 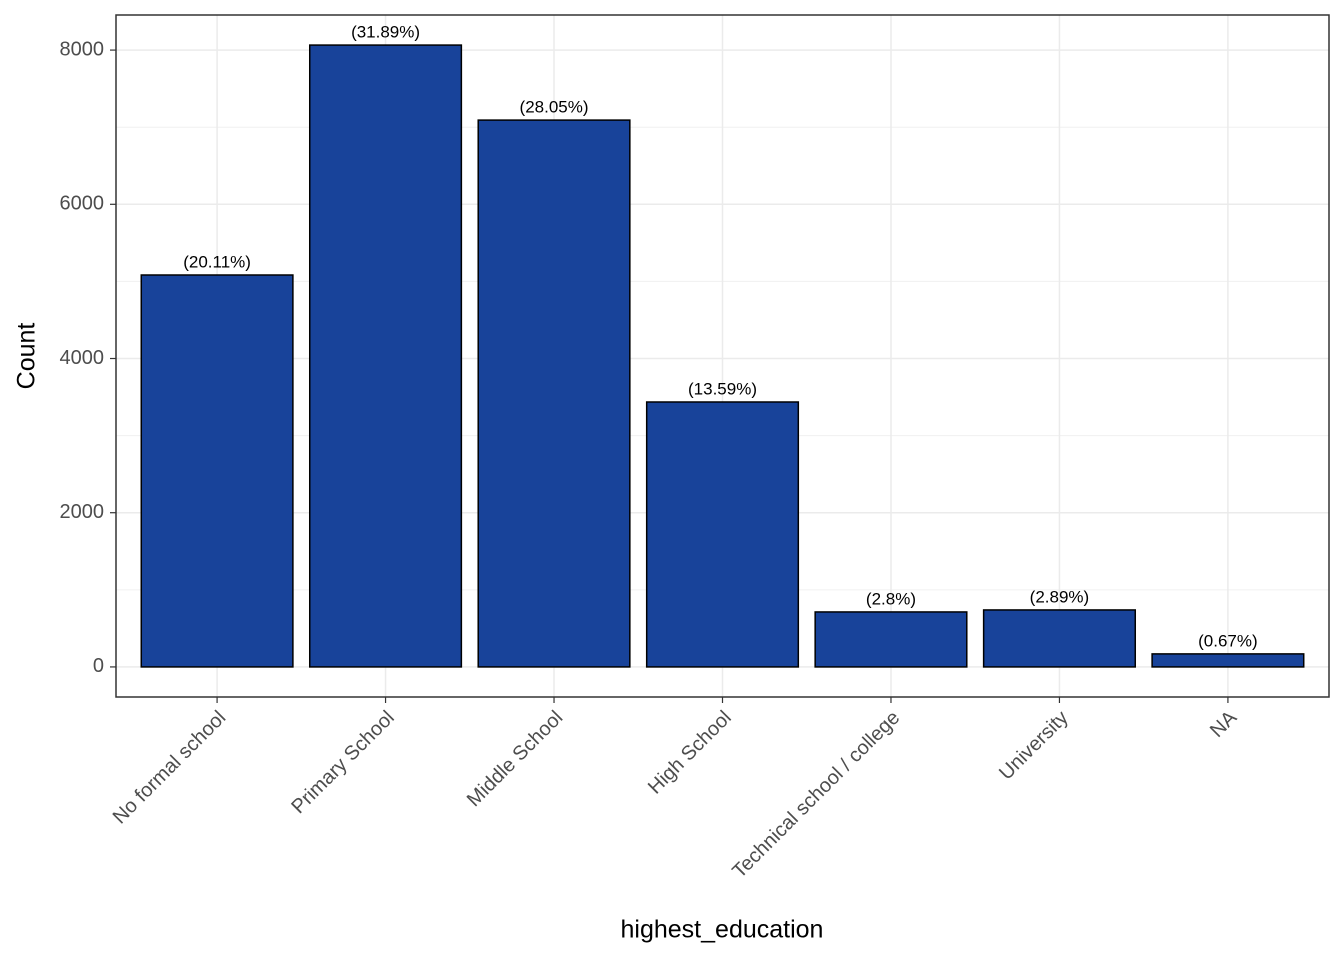 I want to click on y-axis-title: Count, so click(x=27, y=356).